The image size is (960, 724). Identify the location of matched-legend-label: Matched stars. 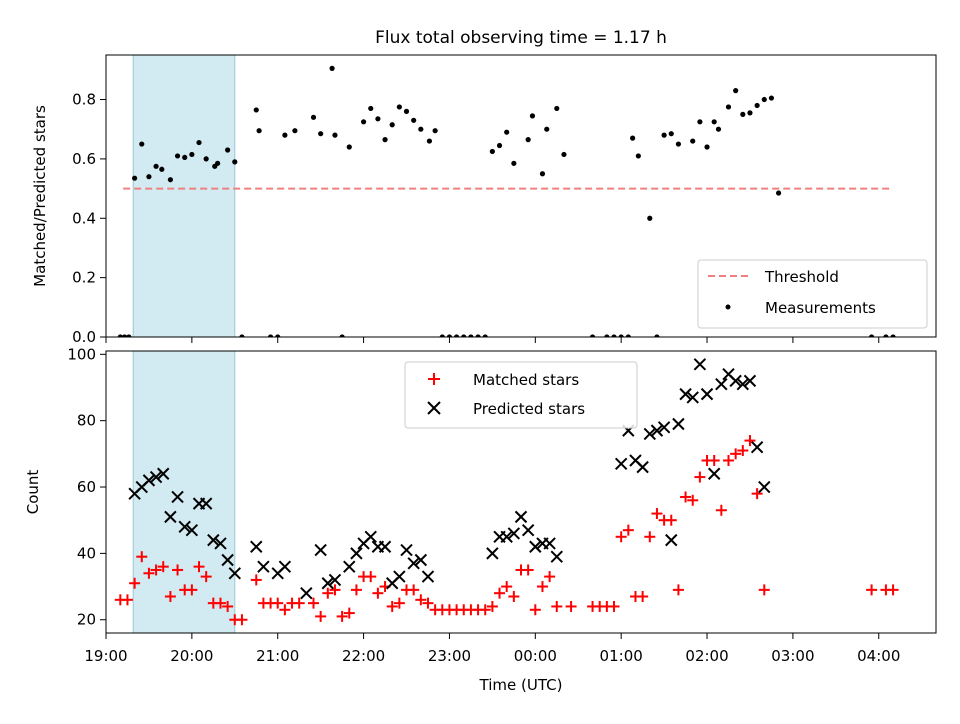
(526, 380).